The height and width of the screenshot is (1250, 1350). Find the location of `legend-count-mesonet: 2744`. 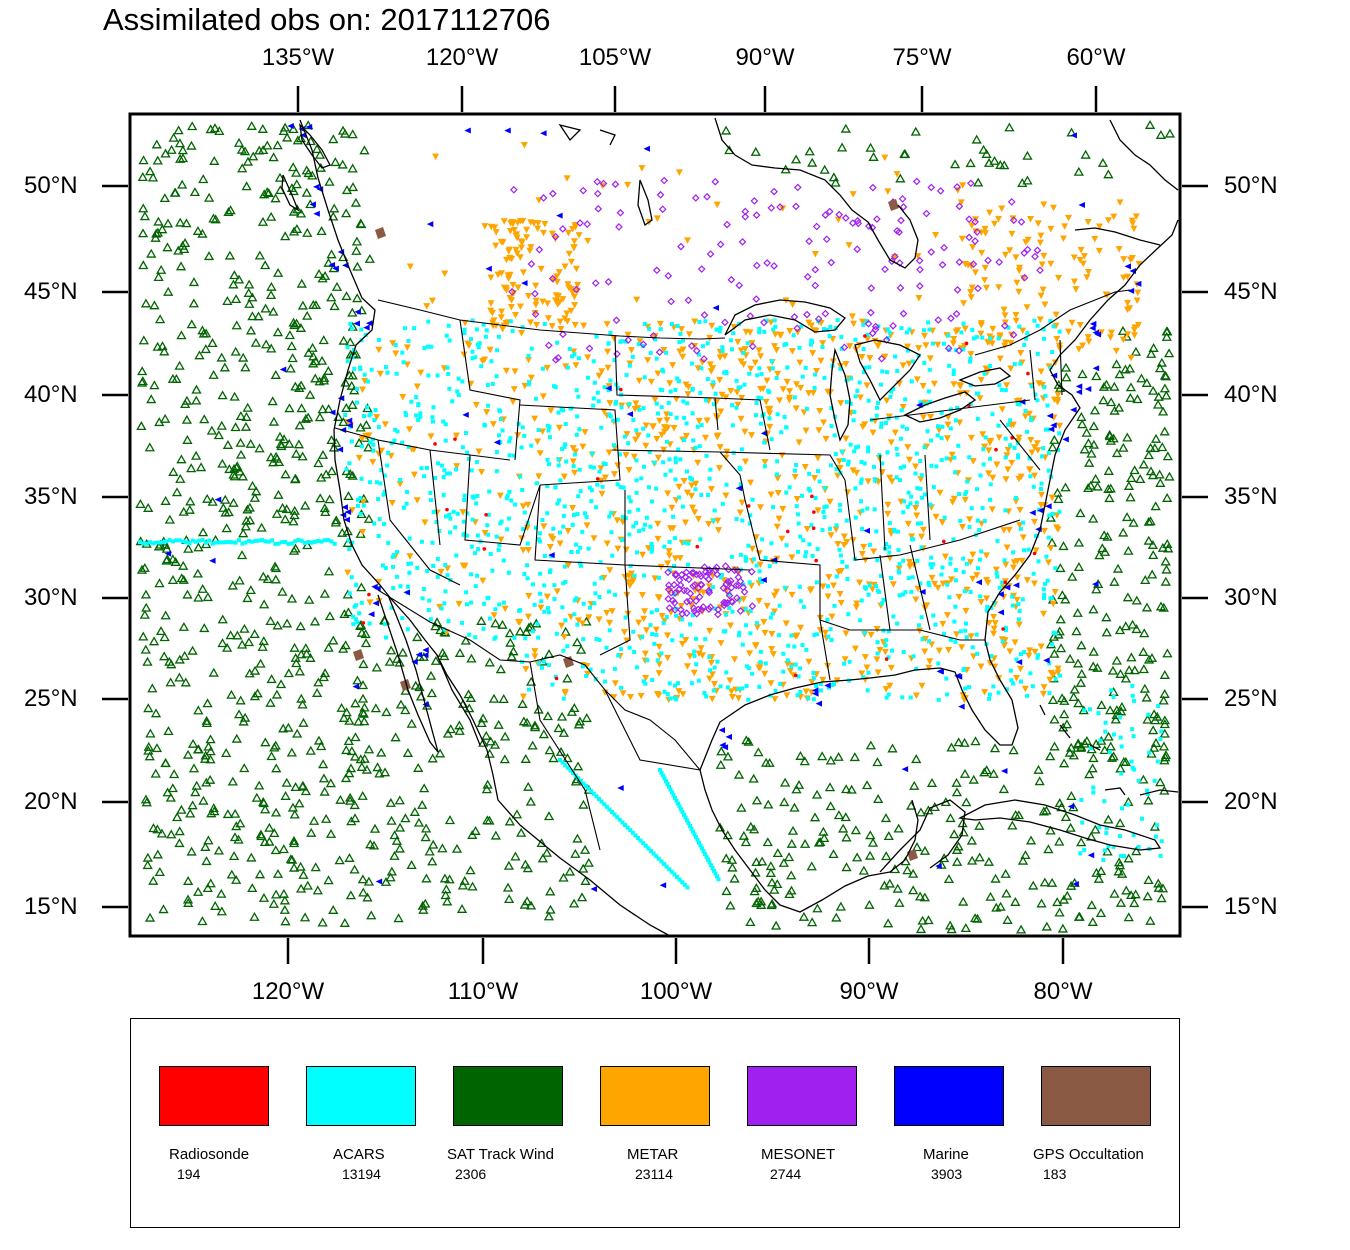

legend-count-mesonet: 2744 is located at coordinates (786, 1174).